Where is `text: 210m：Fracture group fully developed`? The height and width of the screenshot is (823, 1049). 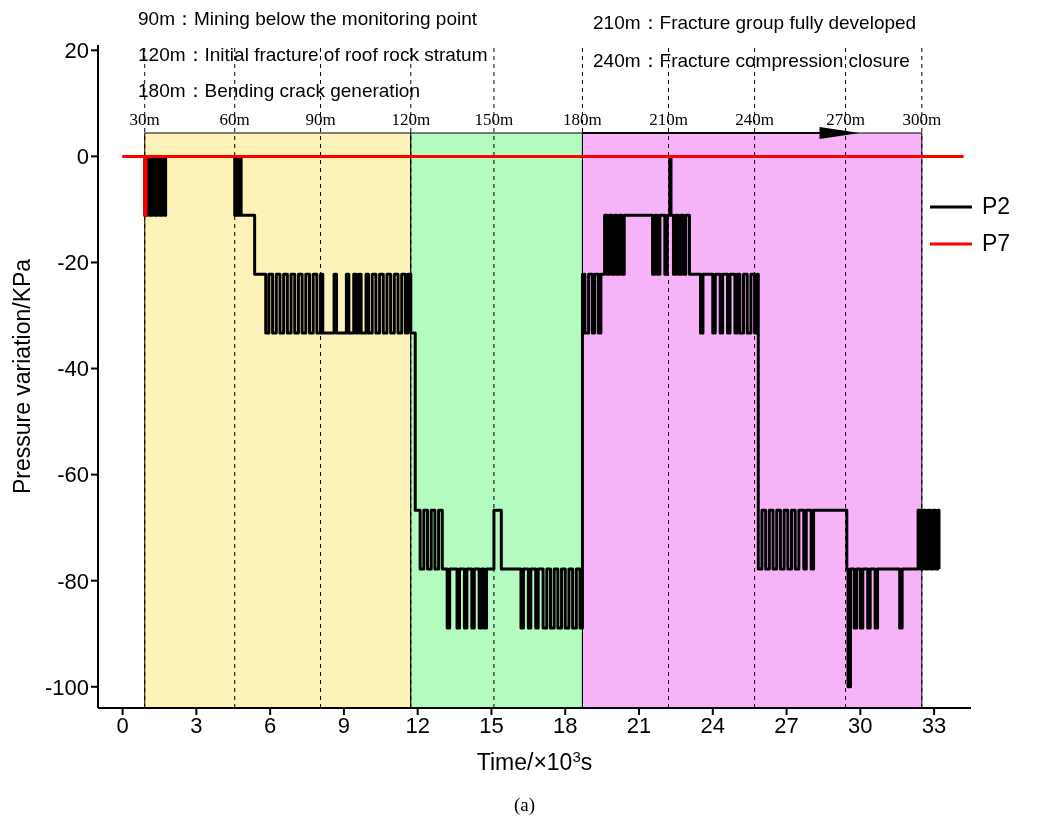
text: 210m：Fracture group fully developed is located at coordinates (755, 23).